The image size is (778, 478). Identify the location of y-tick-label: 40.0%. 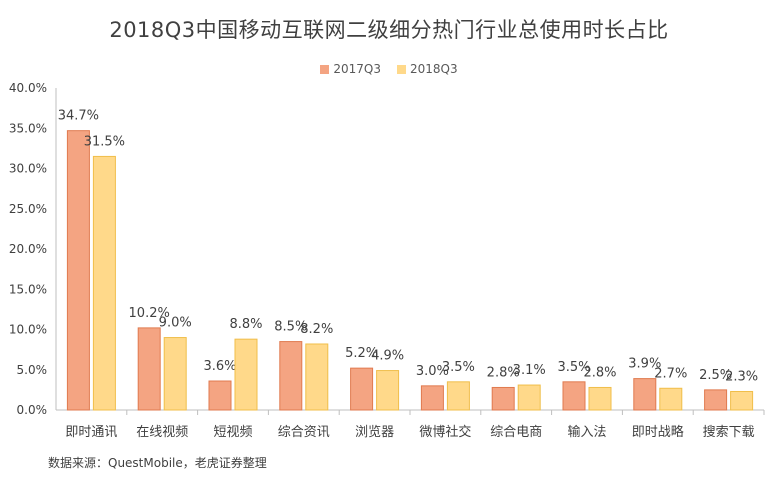
(28, 88).